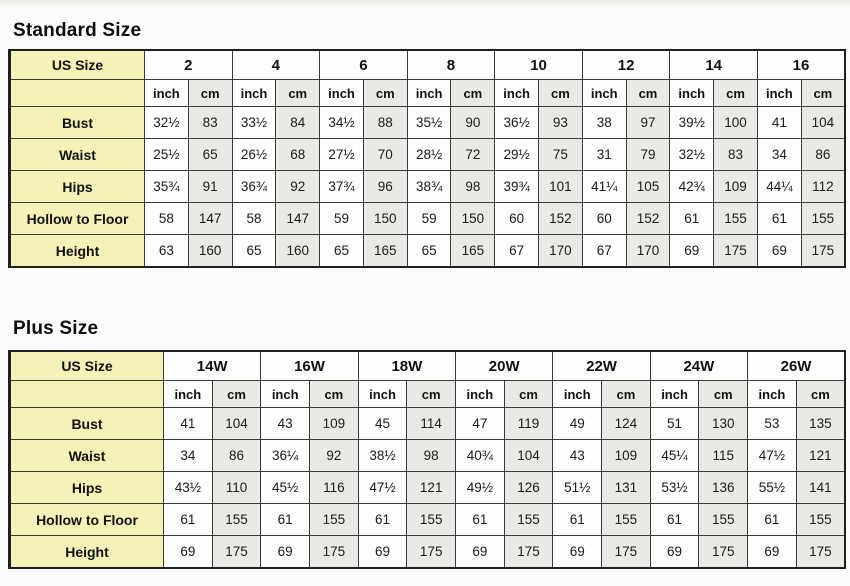 The image size is (850, 586). I want to click on cm-value-cell: 110, so click(236, 487).